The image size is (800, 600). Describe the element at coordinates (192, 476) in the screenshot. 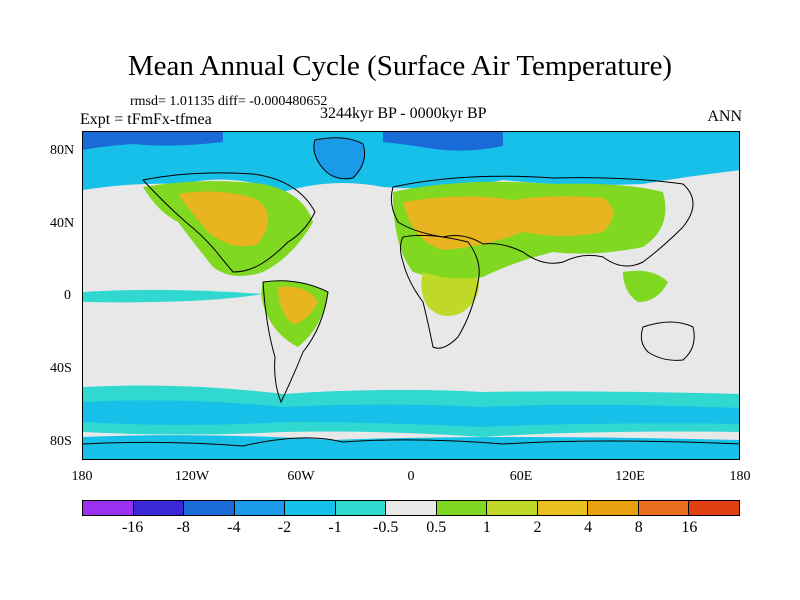

I see `lon-label-120w: 120W` at that location.